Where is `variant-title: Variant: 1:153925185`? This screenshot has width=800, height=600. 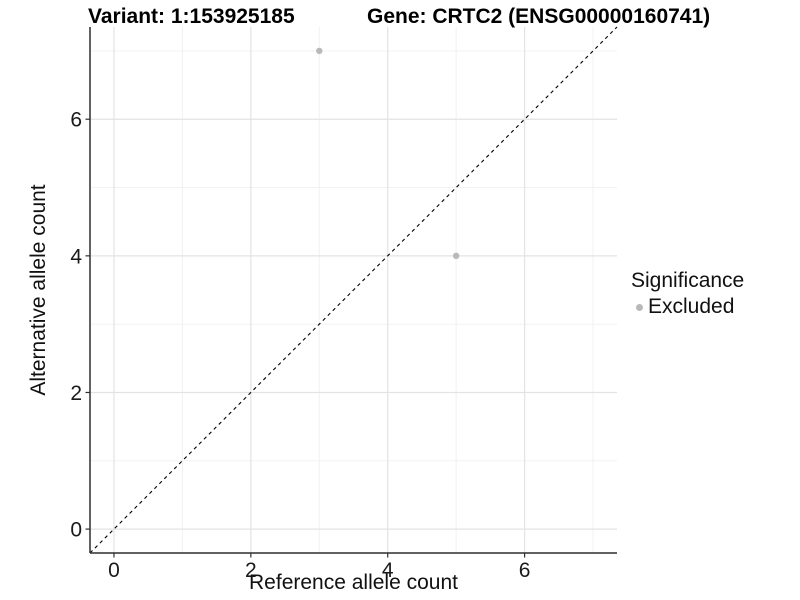
variant-title: Variant: 1:153925185 is located at coordinates (191, 16).